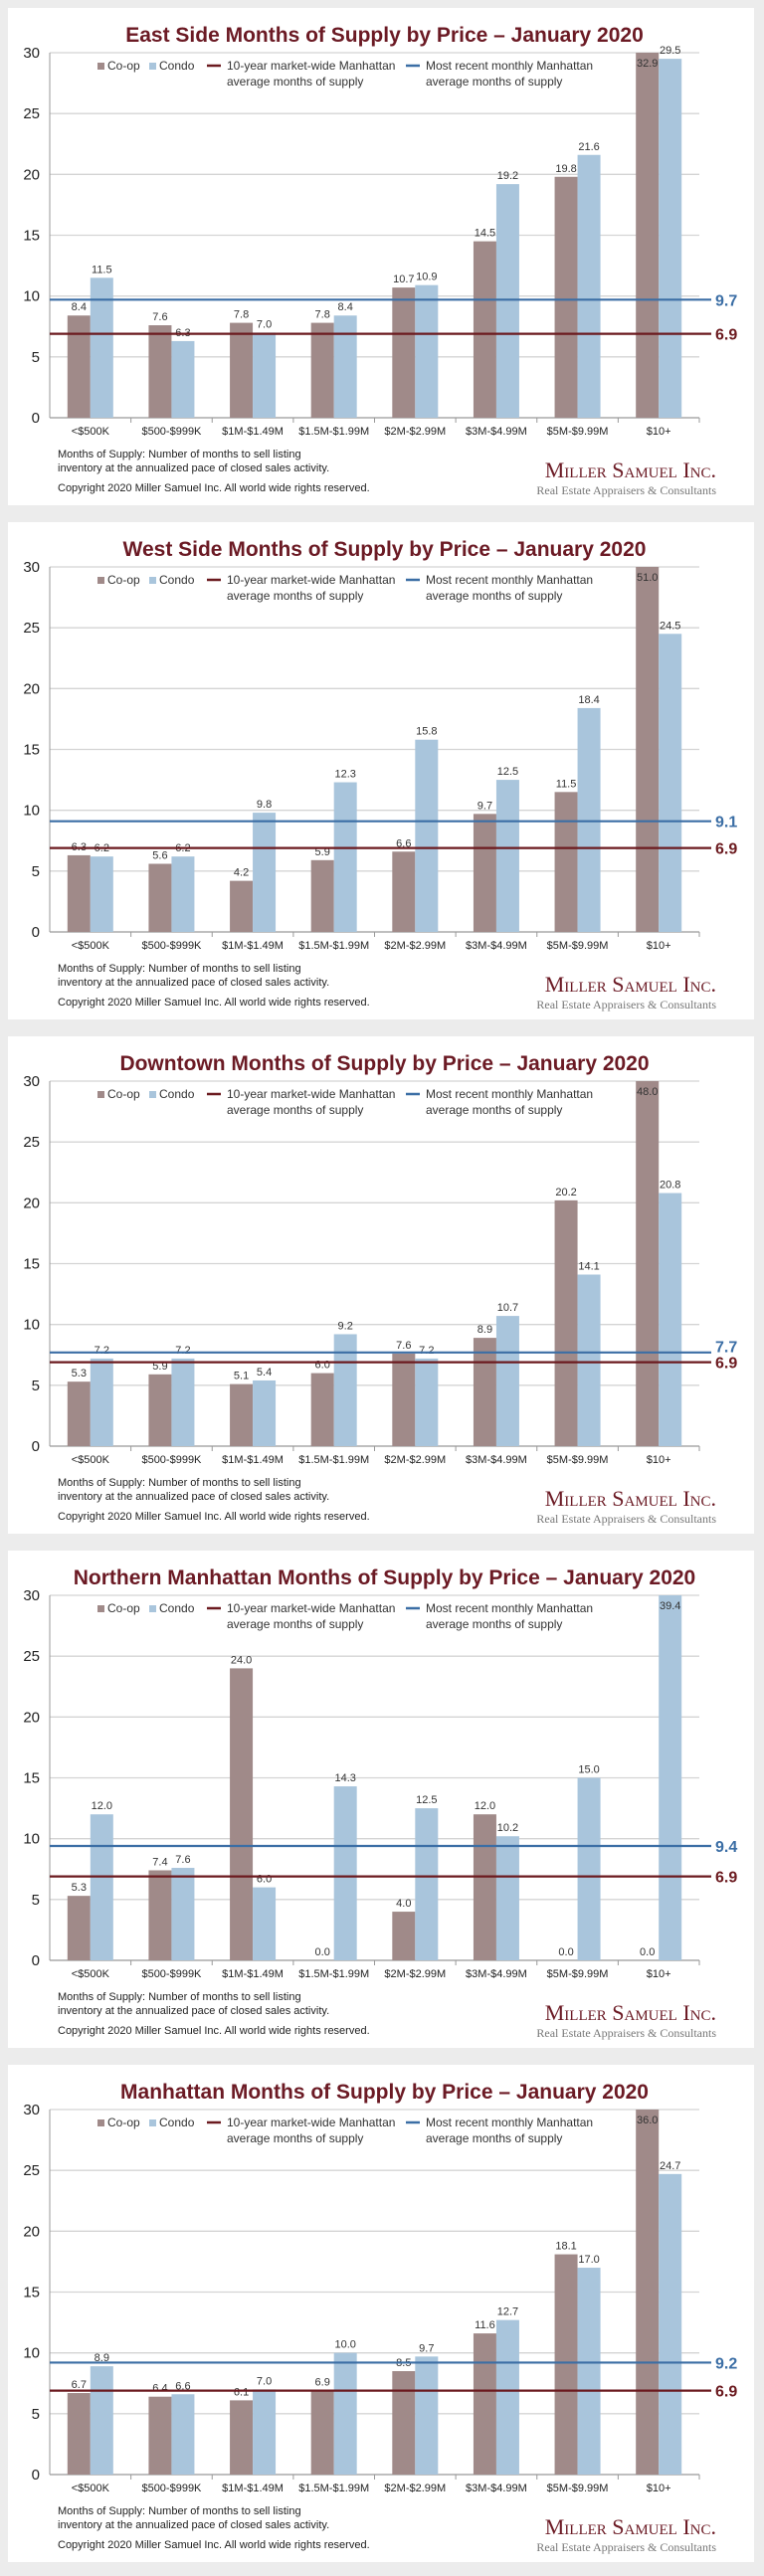  I want to click on data-label: 29.5, so click(670, 51).